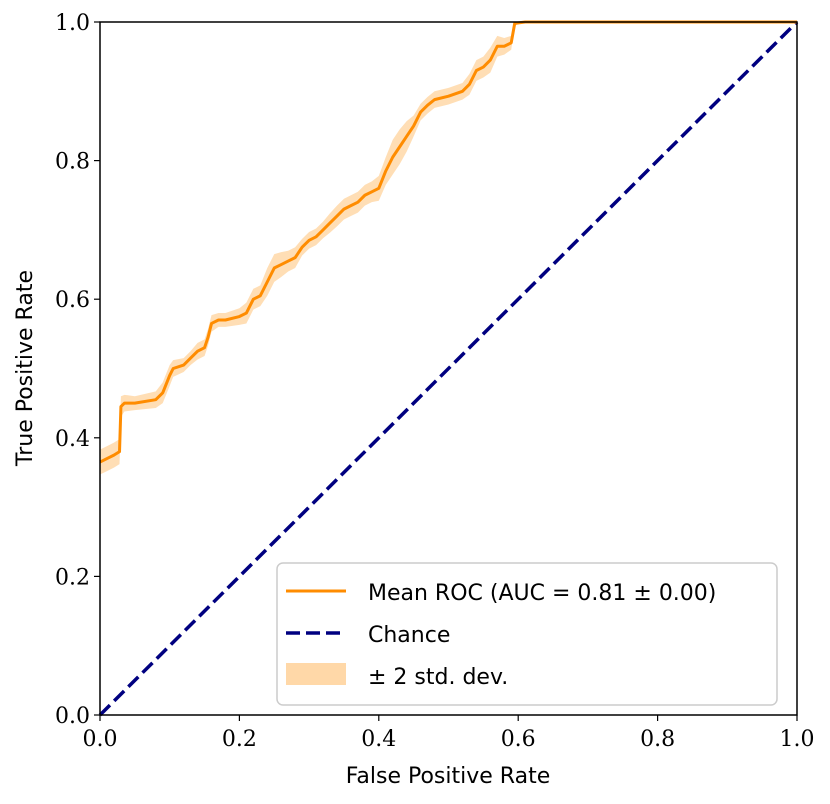 Image resolution: width=830 pixels, height=804 pixels. I want to click on x-tick-label: 0.2, so click(239, 739).